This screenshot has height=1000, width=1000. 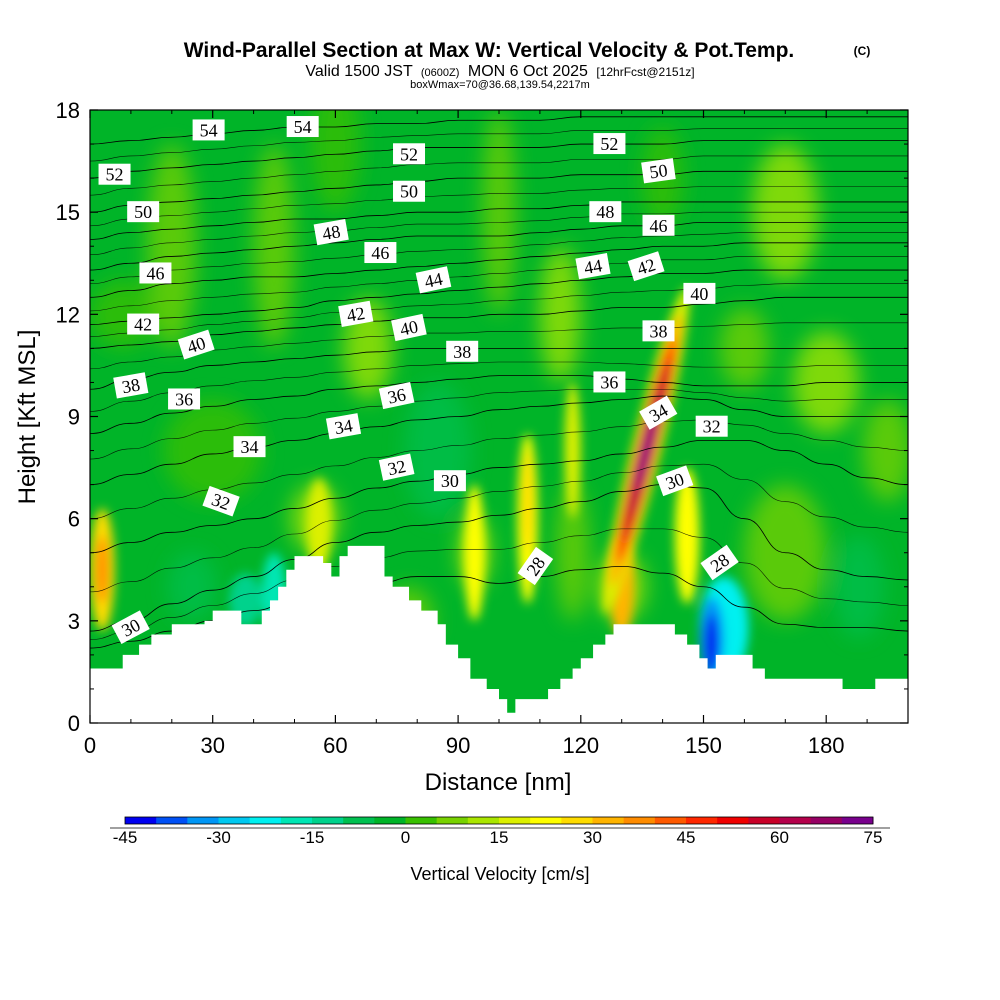 I want to click on colorbar-tick-label: 75, so click(x=873, y=837).